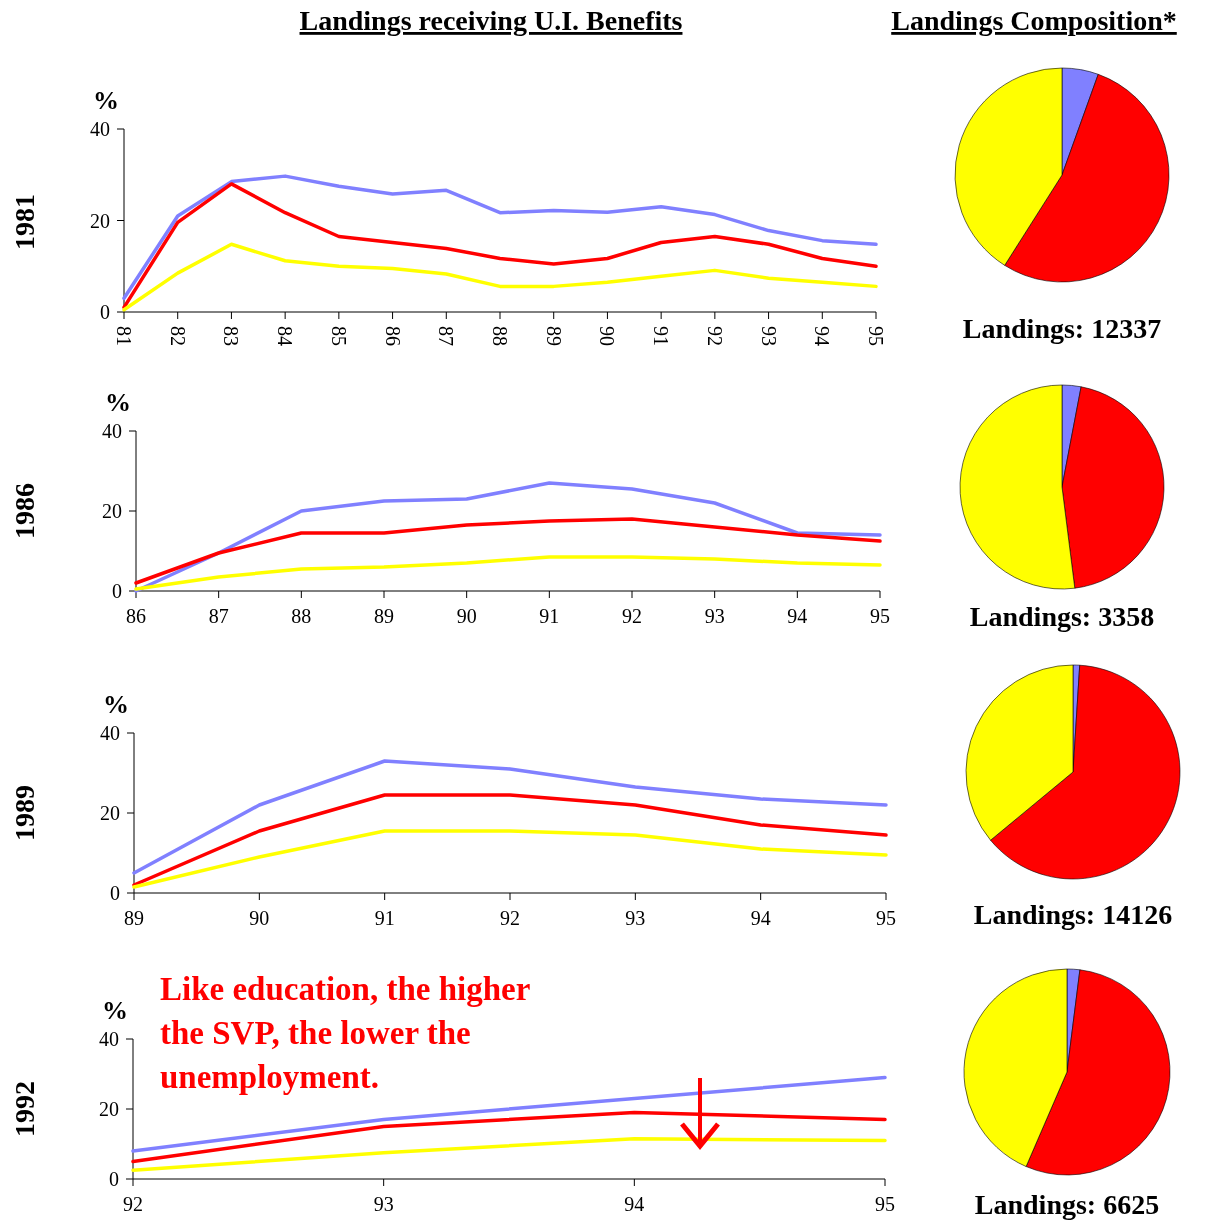 Image resolution: width=1208 pixels, height=1224 pixels. What do you see at coordinates (231, 336) in the screenshot?
I see `x-tick-label: 83` at bounding box center [231, 336].